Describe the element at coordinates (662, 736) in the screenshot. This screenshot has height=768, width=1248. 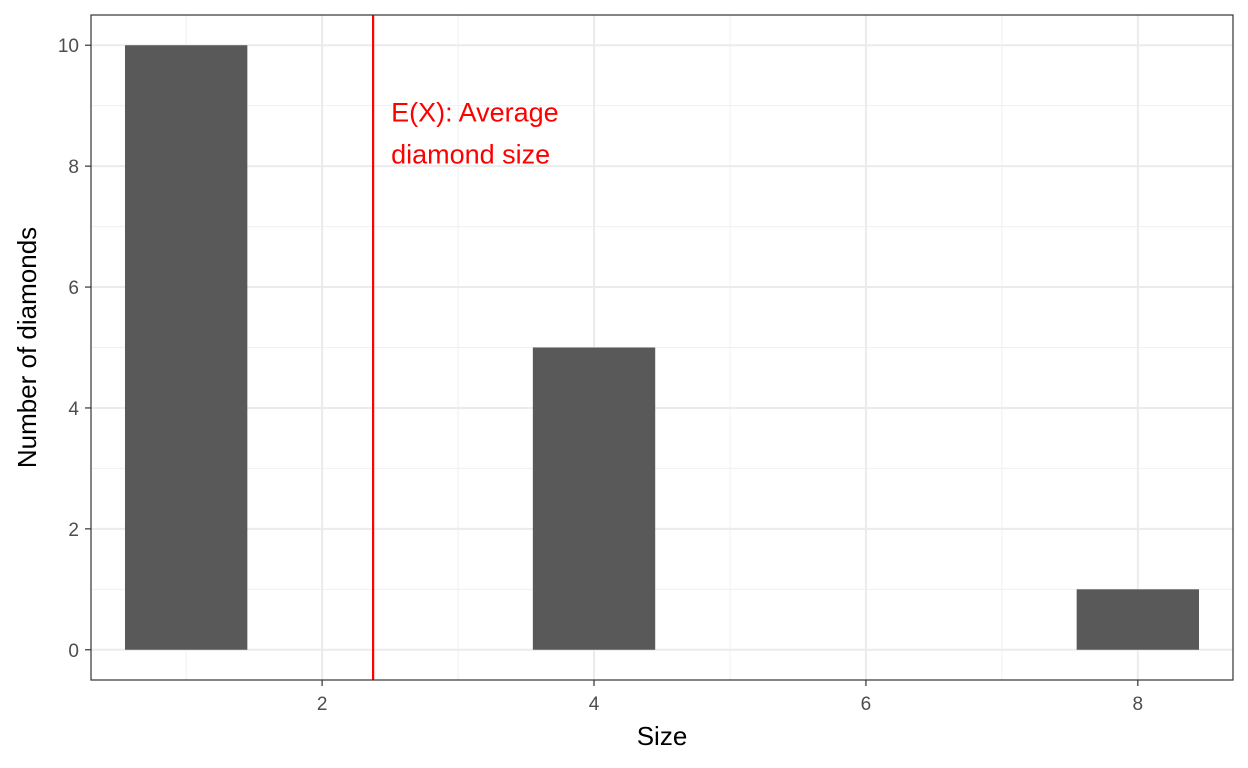
I see `x-axis-title: Size` at that location.